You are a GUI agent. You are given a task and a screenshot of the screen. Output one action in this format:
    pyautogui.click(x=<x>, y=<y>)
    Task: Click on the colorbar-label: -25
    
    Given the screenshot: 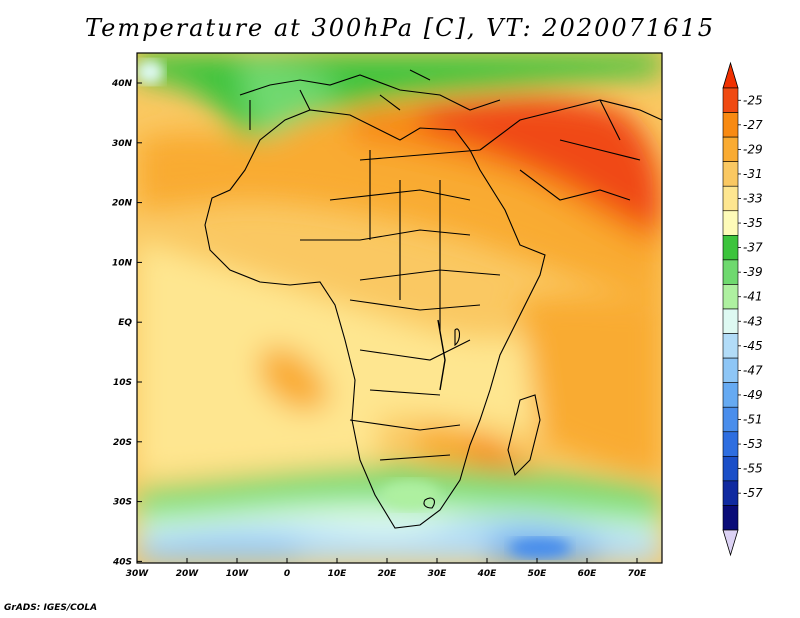 What is the action you would take?
    pyautogui.click(x=753, y=100)
    